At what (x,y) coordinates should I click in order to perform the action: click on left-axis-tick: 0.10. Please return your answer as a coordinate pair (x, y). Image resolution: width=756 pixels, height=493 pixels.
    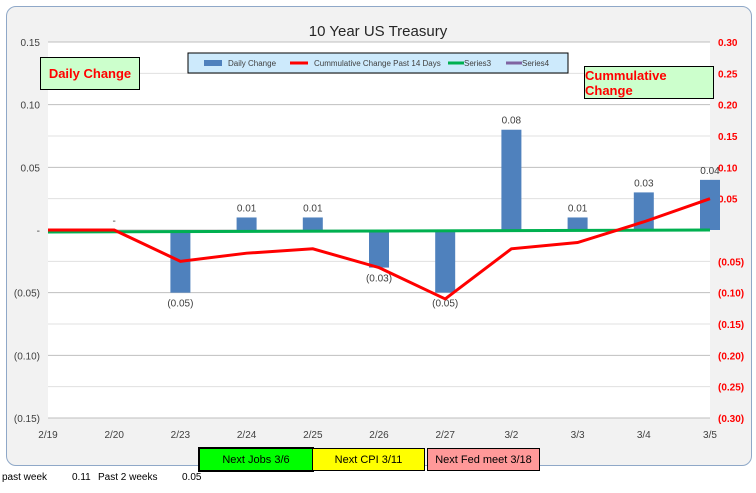
    Looking at the image, I should click on (31, 106).